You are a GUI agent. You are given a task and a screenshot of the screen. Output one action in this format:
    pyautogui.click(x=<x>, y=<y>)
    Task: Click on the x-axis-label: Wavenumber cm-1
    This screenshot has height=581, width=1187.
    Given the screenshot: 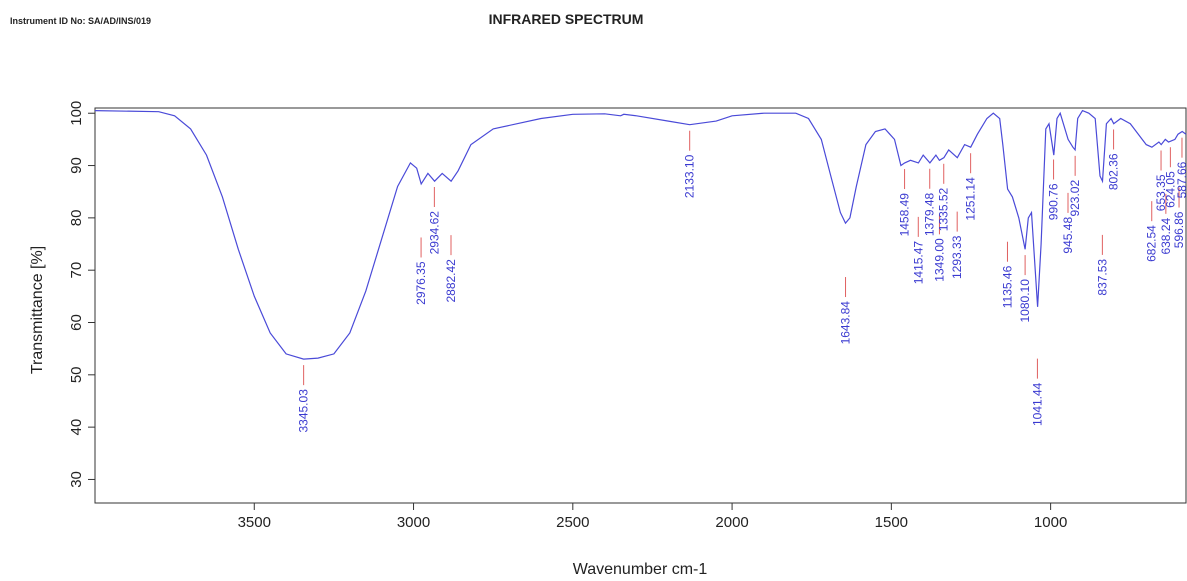 What is the action you would take?
    pyautogui.click(x=640, y=569)
    